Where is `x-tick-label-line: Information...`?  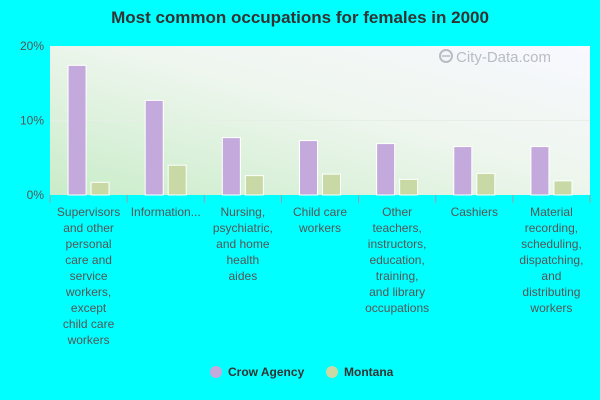
x-tick-label-line: Information... is located at coordinates (166, 212).